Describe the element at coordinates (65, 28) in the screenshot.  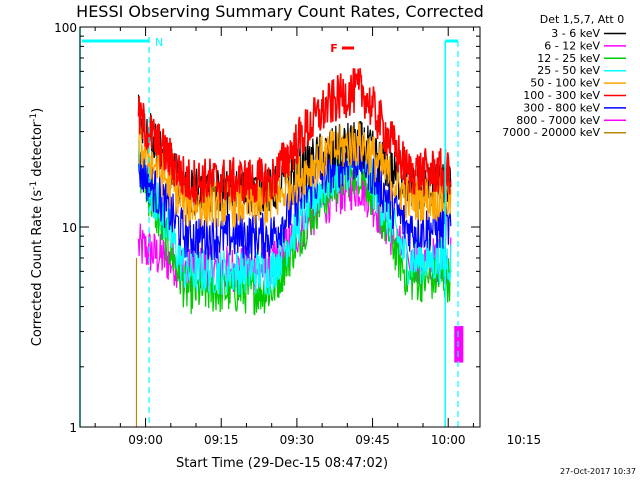
I see `y-tick-label: 100` at that location.